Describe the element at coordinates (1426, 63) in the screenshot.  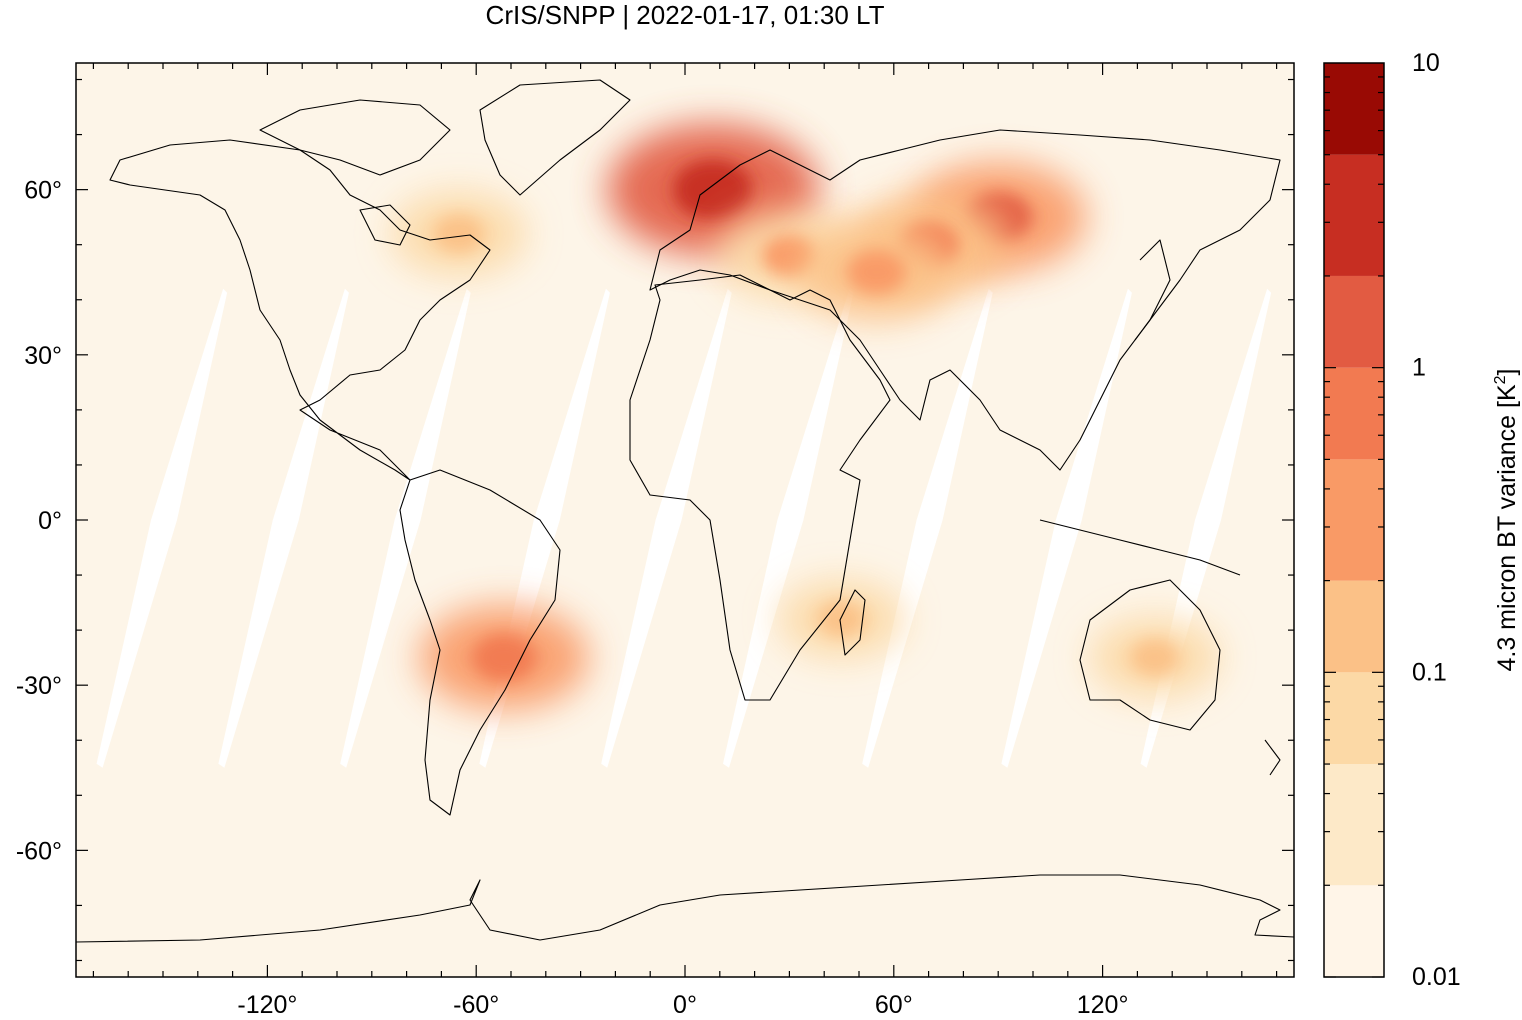
I see `colorbar-tick-label: 10` at that location.